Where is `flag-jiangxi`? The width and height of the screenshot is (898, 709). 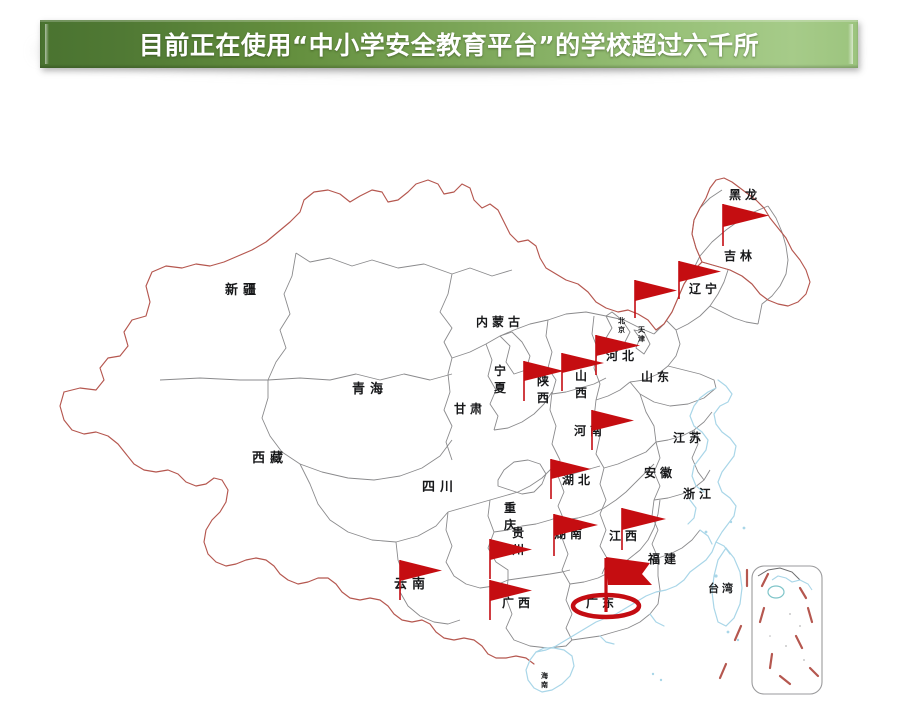
flag-jiangxi is located at coordinates (643, 529).